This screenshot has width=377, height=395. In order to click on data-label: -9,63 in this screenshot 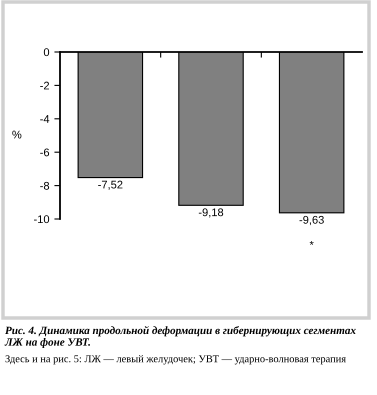, I will do `click(312, 221)`.